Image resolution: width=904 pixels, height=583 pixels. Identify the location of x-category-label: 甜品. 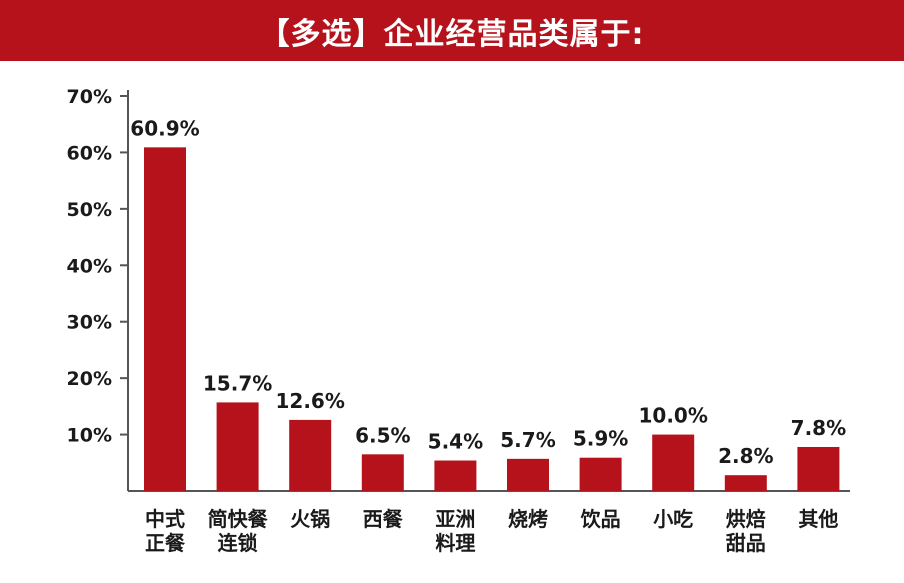
(746, 543).